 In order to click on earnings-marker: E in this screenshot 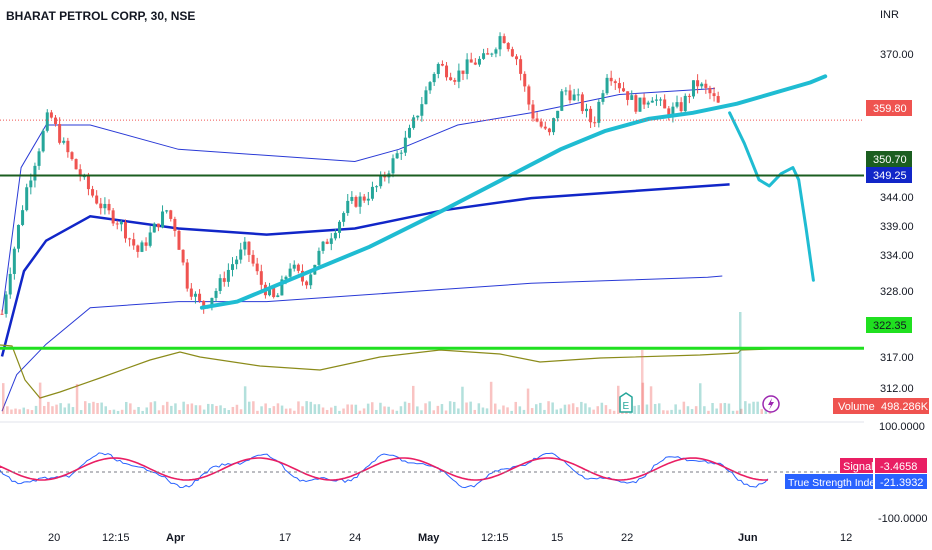, I will do `click(626, 402)`.